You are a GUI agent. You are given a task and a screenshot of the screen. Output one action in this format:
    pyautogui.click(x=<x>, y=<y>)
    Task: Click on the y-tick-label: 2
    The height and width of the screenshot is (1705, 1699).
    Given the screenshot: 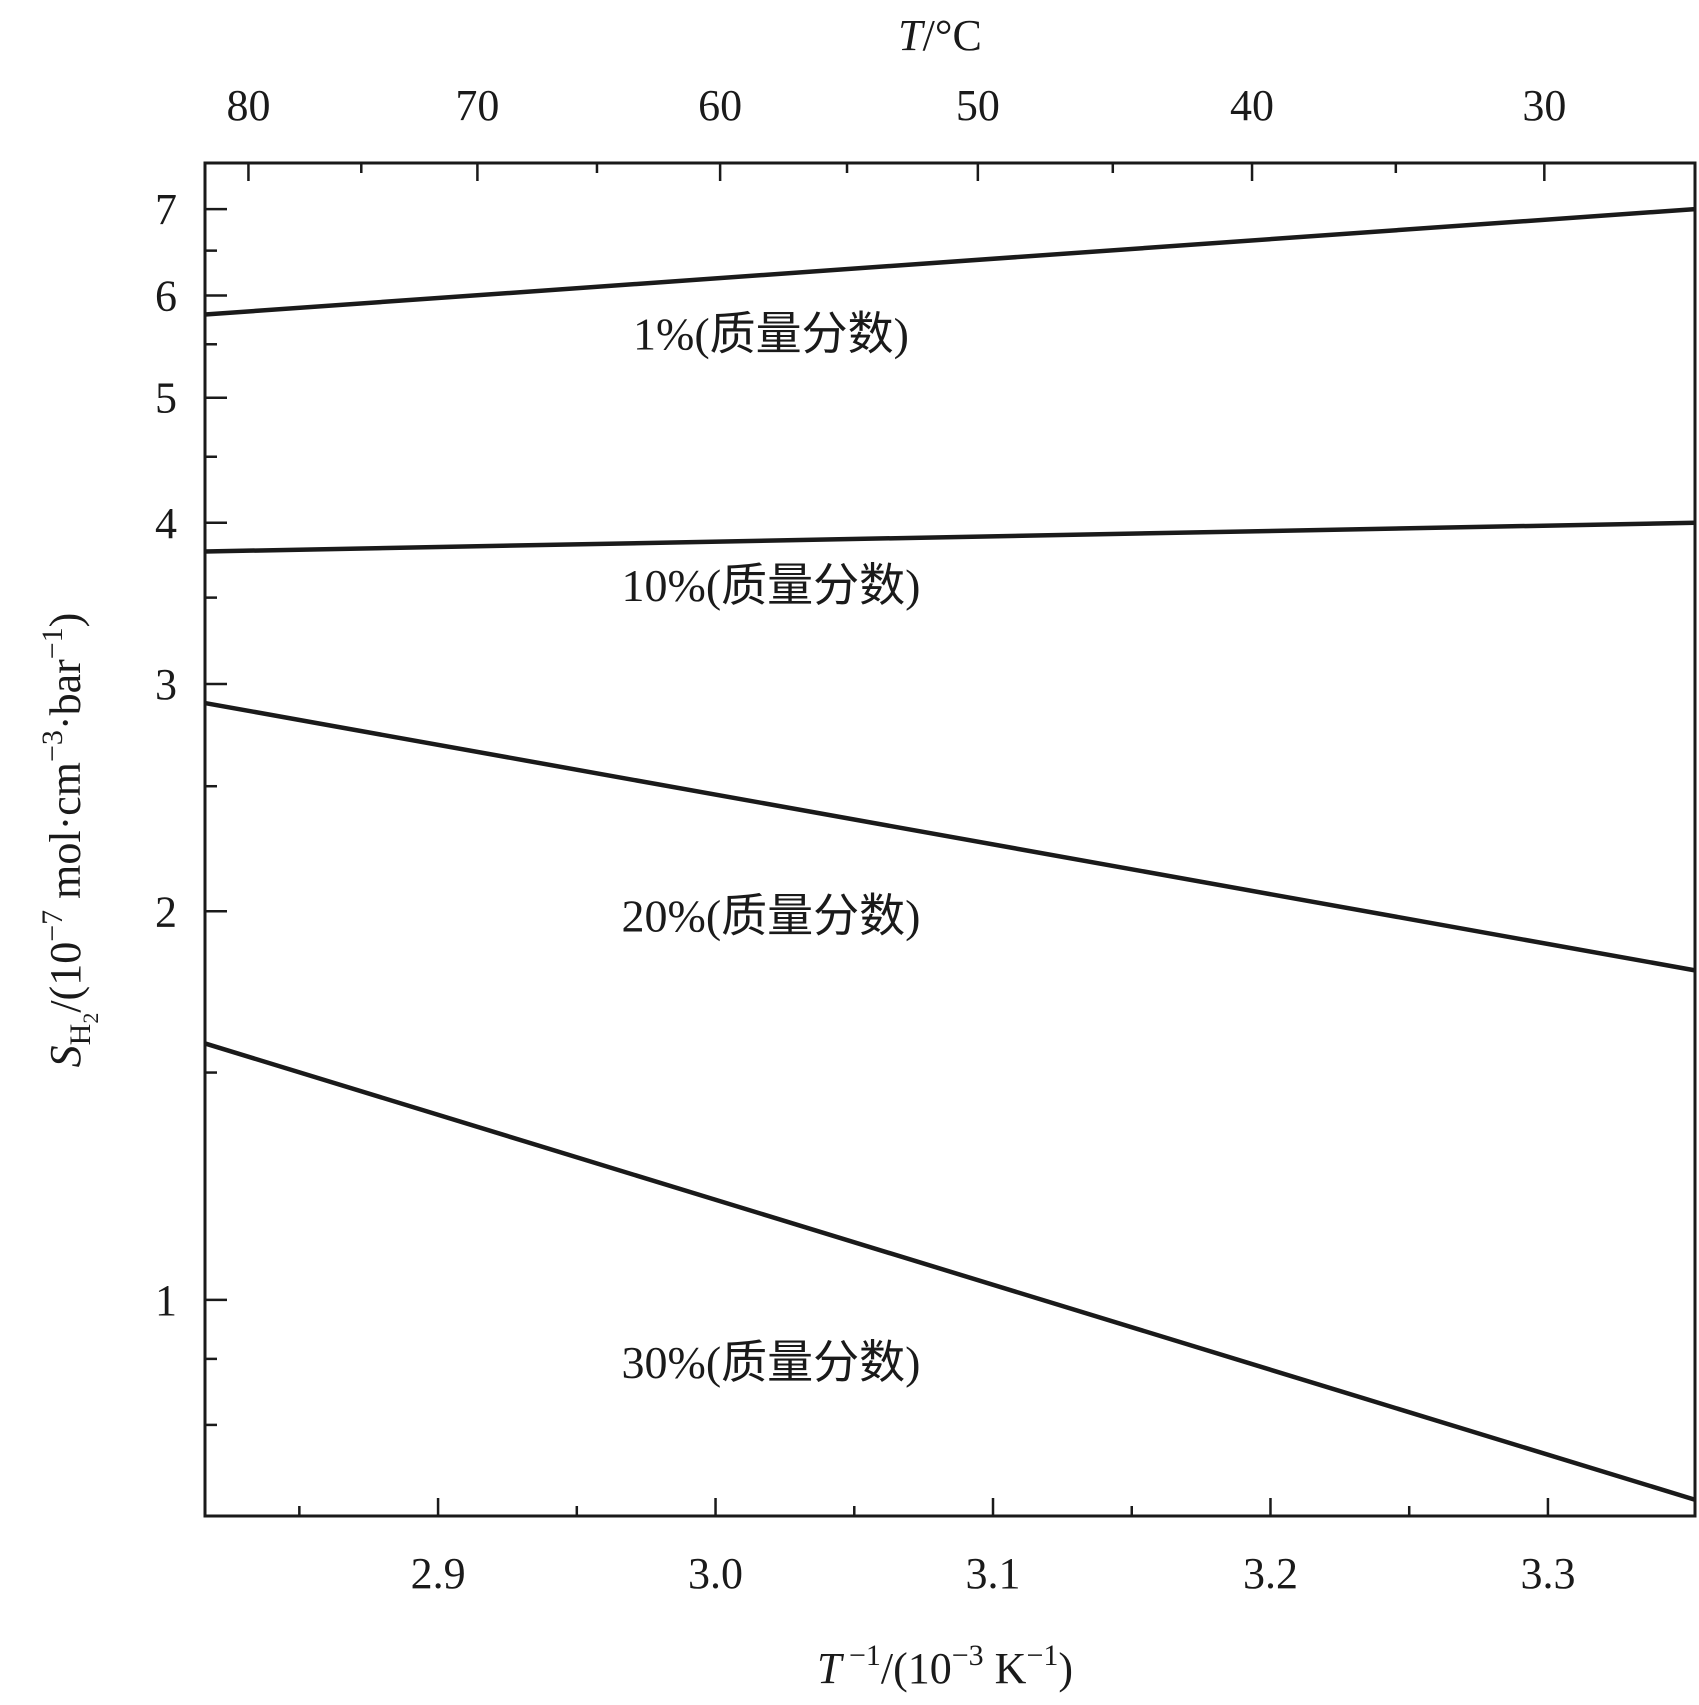 What is the action you would take?
    pyautogui.click(x=166, y=911)
    